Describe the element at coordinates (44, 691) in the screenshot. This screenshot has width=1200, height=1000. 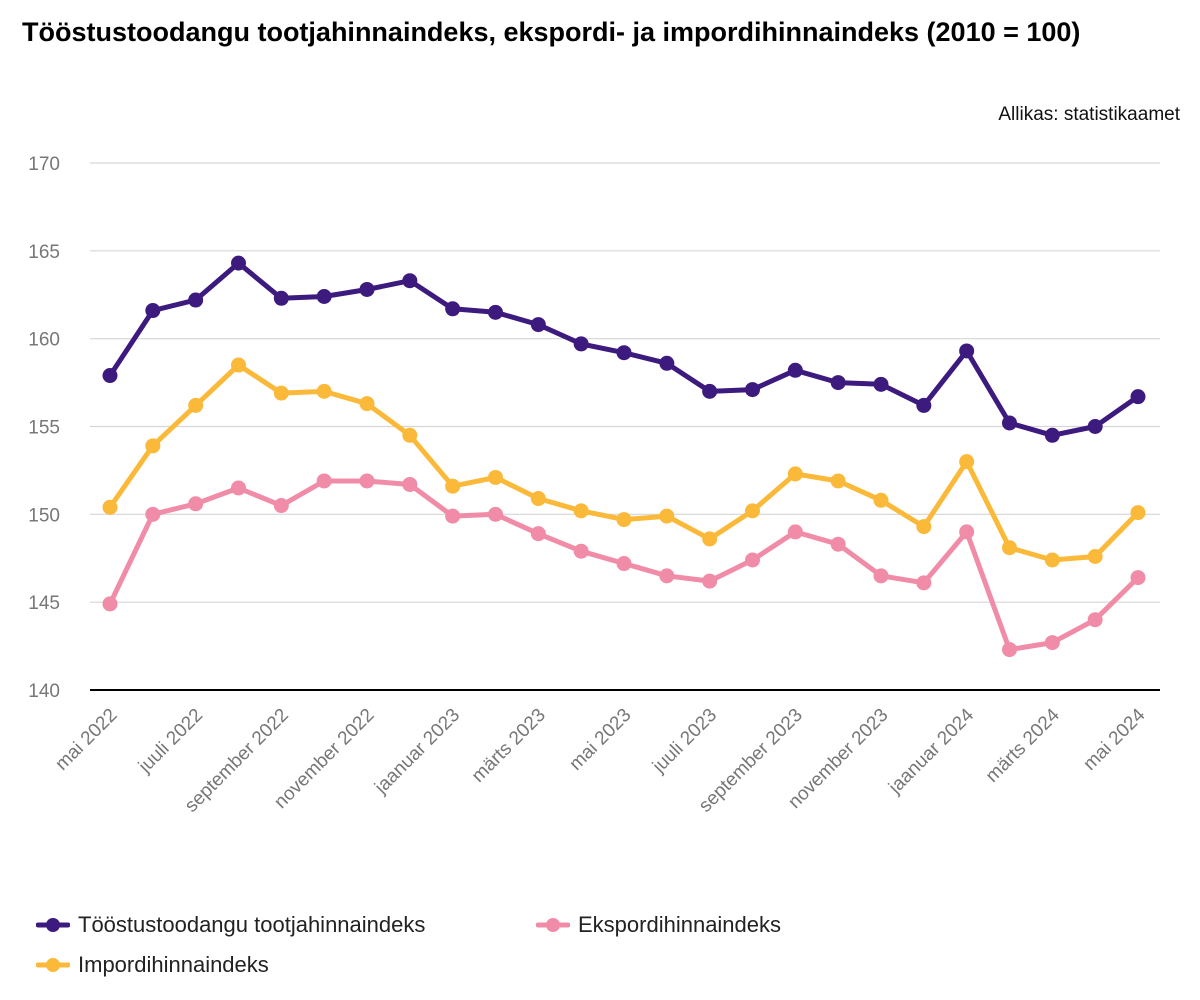
I see `y-tick-label: 140` at that location.